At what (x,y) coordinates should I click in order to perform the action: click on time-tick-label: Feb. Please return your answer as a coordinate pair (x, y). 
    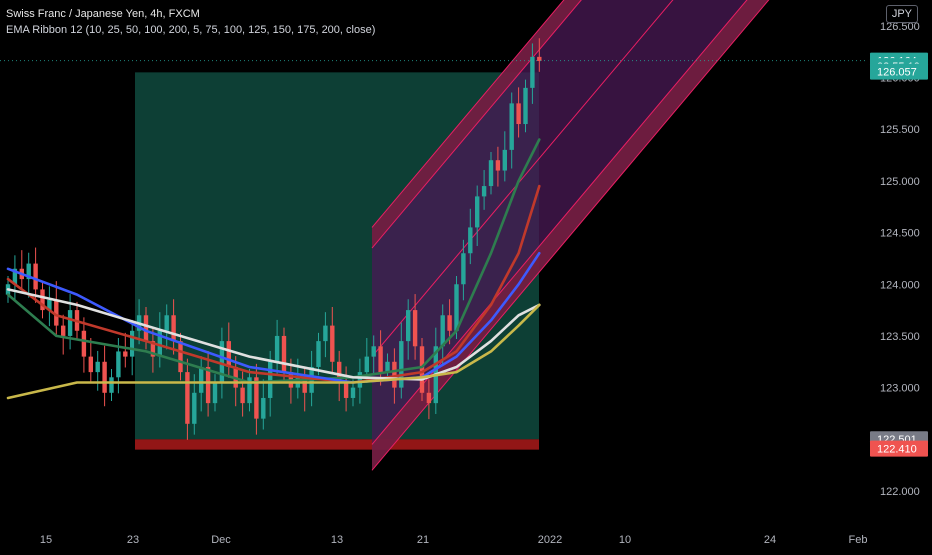
    Looking at the image, I should click on (858, 540).